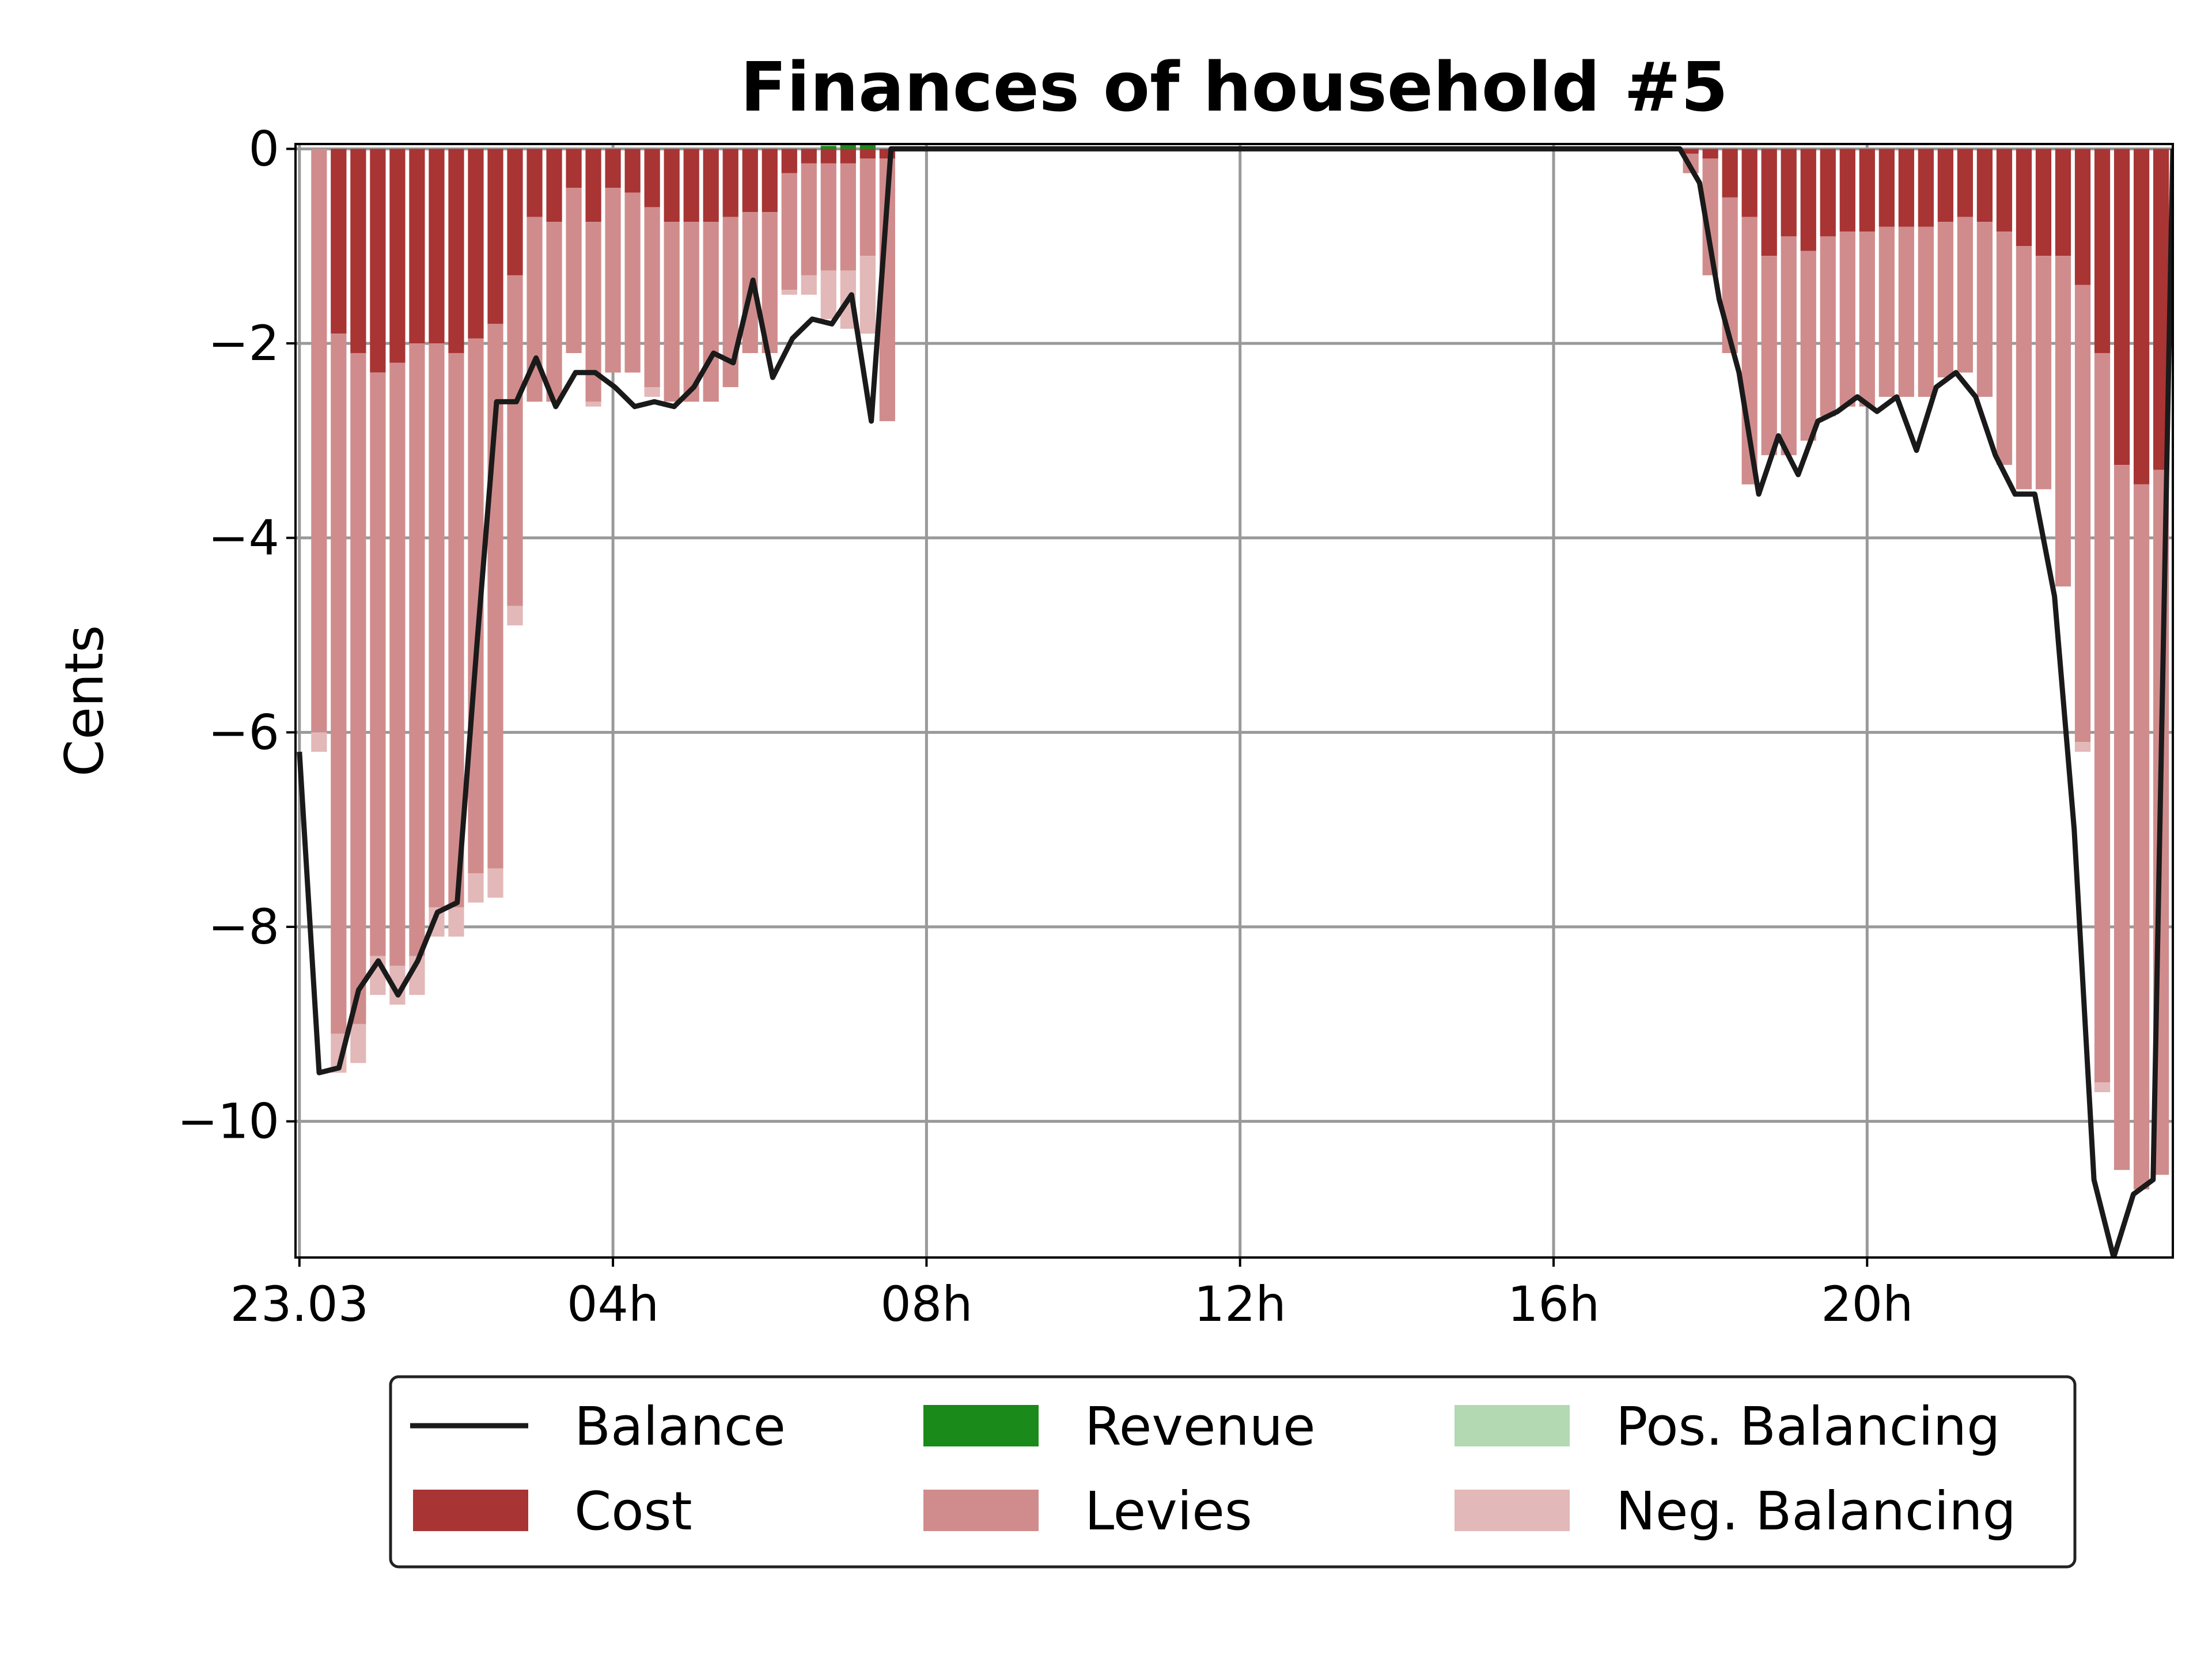 The width and height of the screenshot is (2212, 1659). Describe the element at coordinates (1867, 1304) in the screenshot. I see `x-tick-label: 20h` at that location.